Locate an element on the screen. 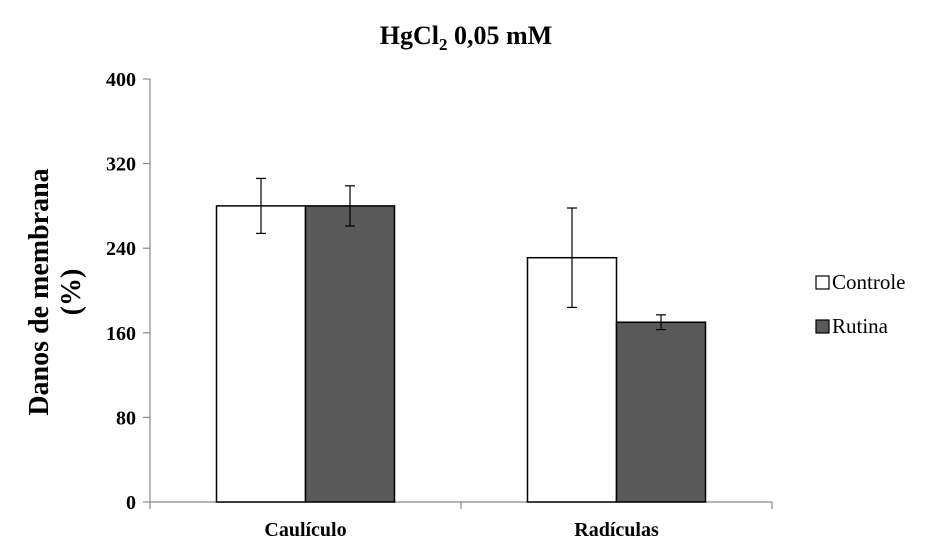 The height and width of the screenshot is (546, 930). legend-swatch-rutina is located at coordinates (822, 326).